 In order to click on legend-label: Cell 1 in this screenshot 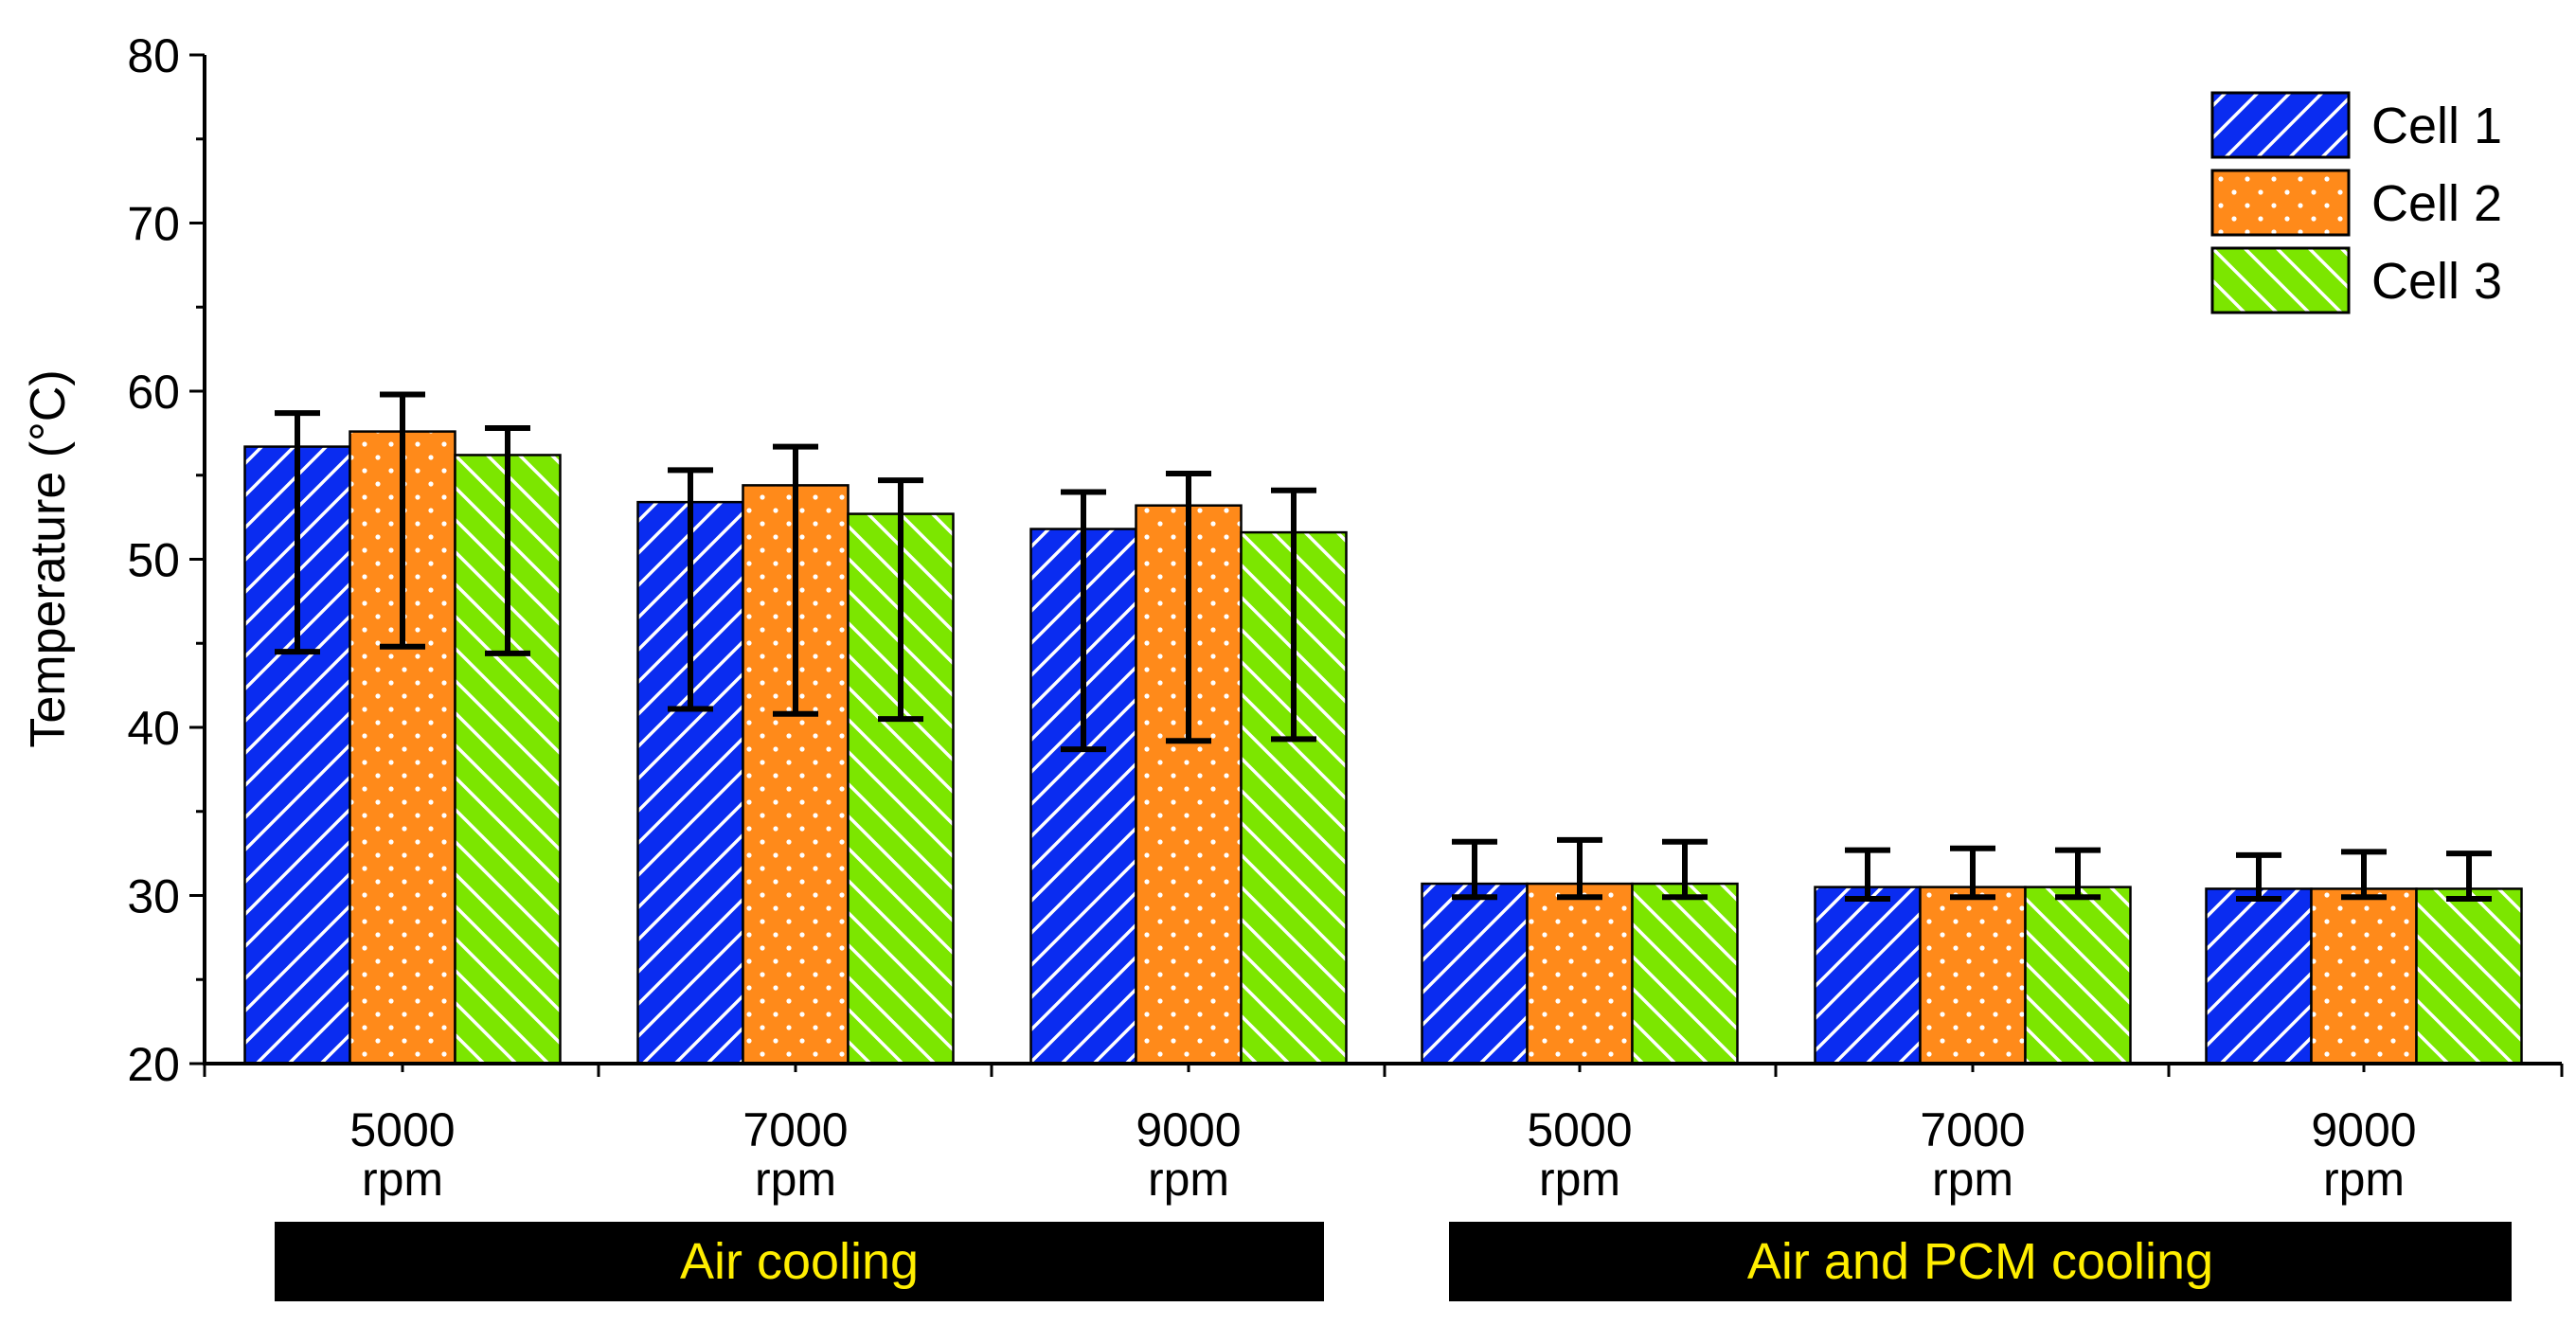, I will do `click(2436, 126)`.